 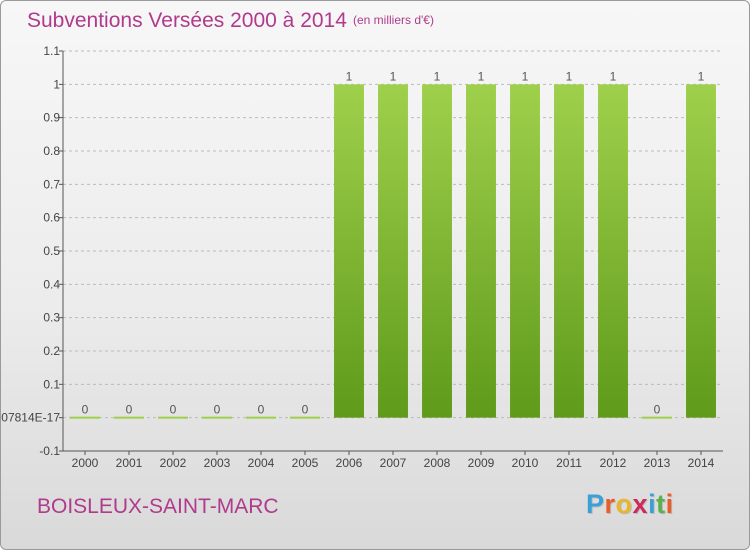 I want to click on x-tick-label-2011: 2011, so click(x=569, y=463).